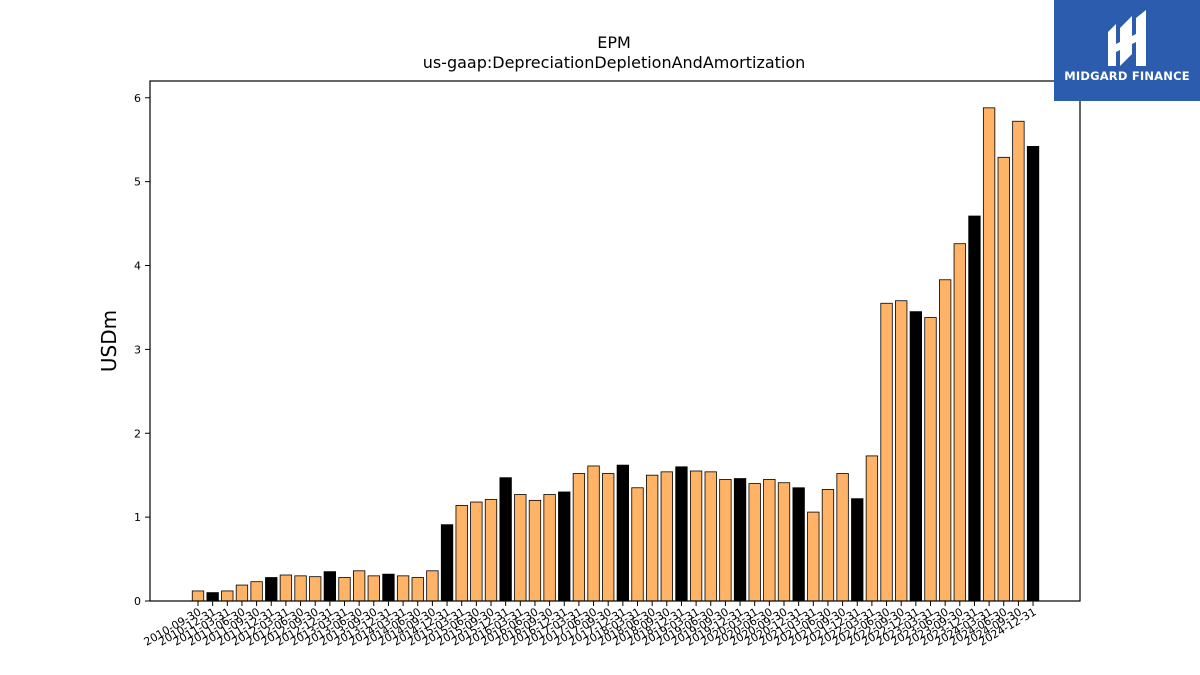  I want to click on y-axis: 0 1 2 3 4 5 6, so click(142, 350).